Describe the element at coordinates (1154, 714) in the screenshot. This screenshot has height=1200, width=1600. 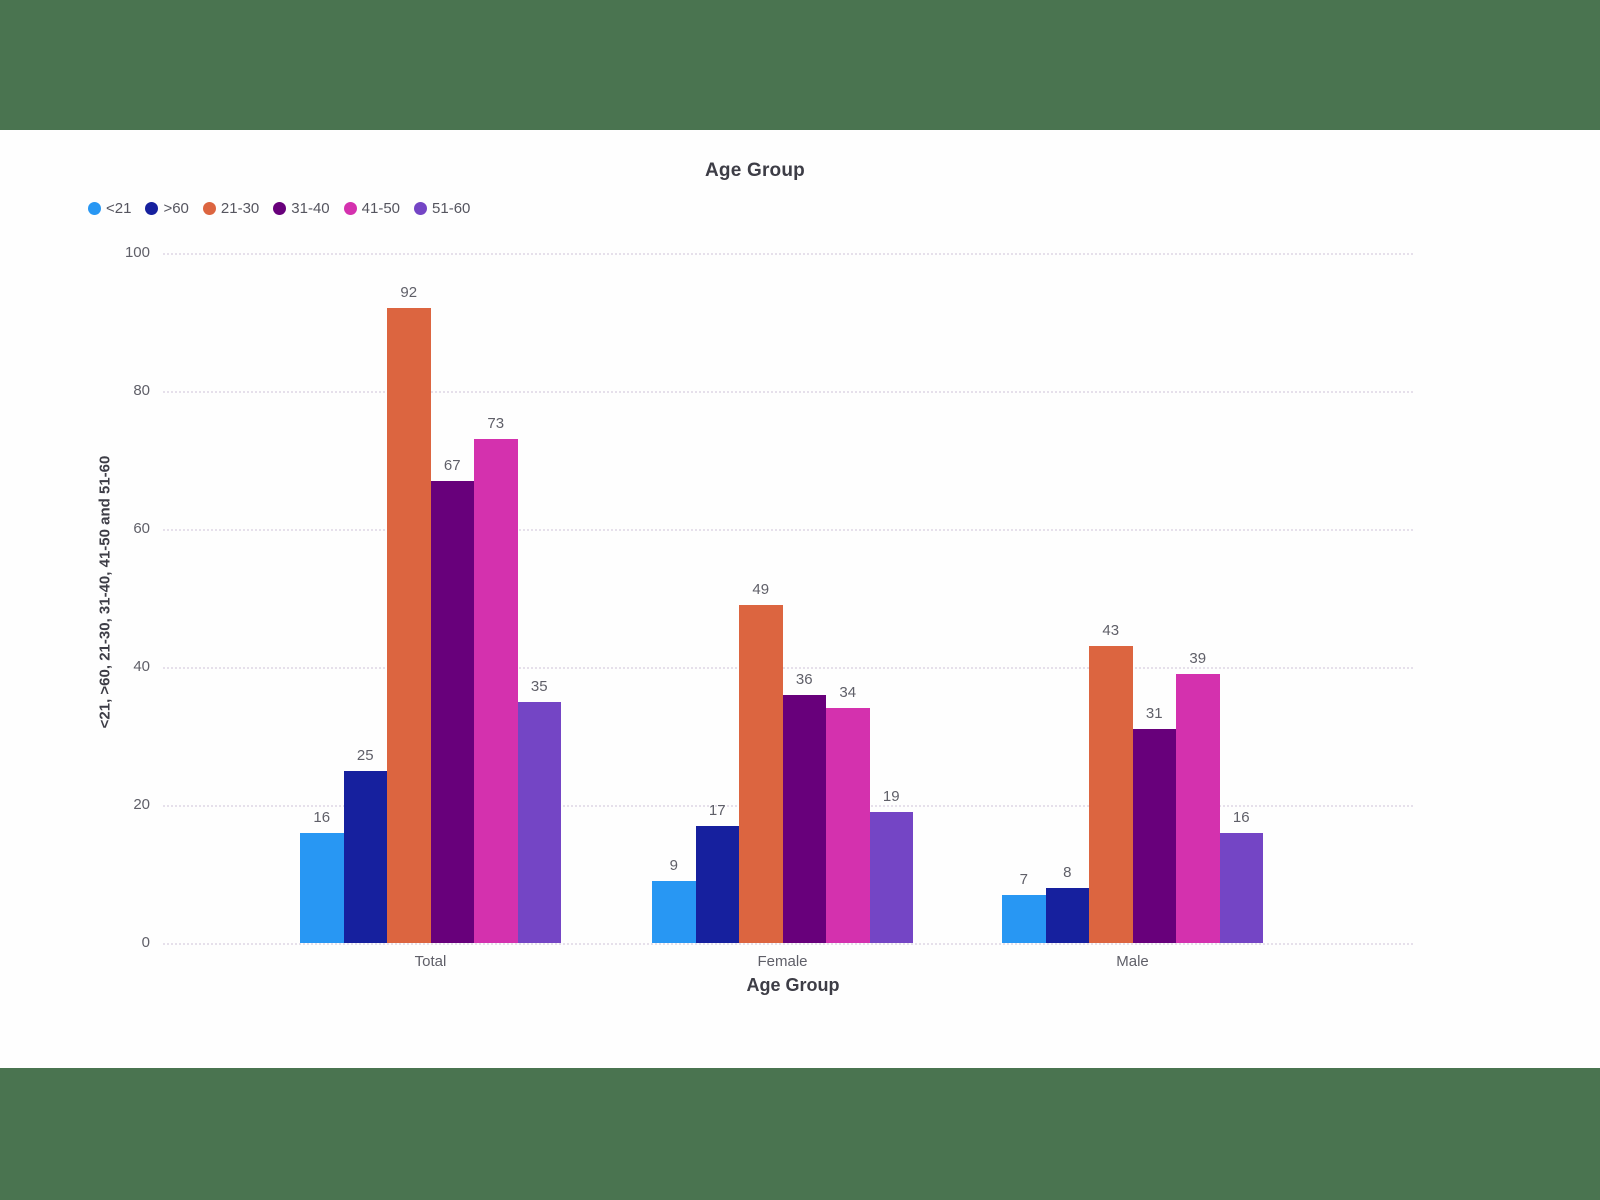
I see `bar-value-label: 31` at that location.